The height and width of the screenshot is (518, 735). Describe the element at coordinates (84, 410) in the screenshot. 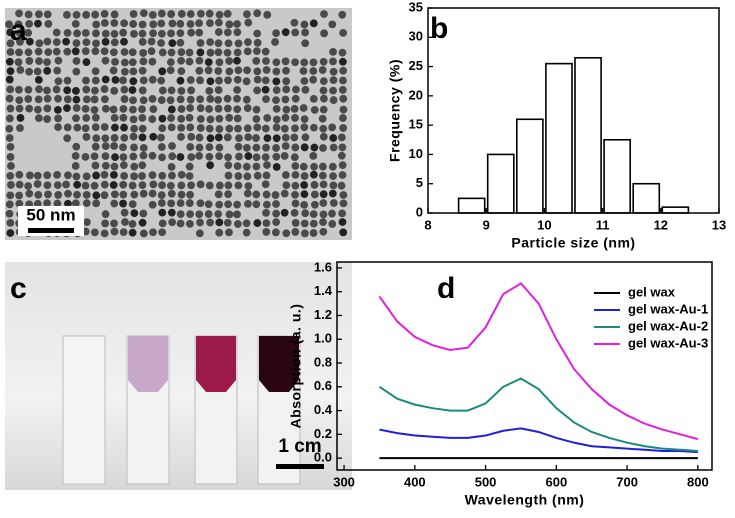

I see `cuvette` at that location.